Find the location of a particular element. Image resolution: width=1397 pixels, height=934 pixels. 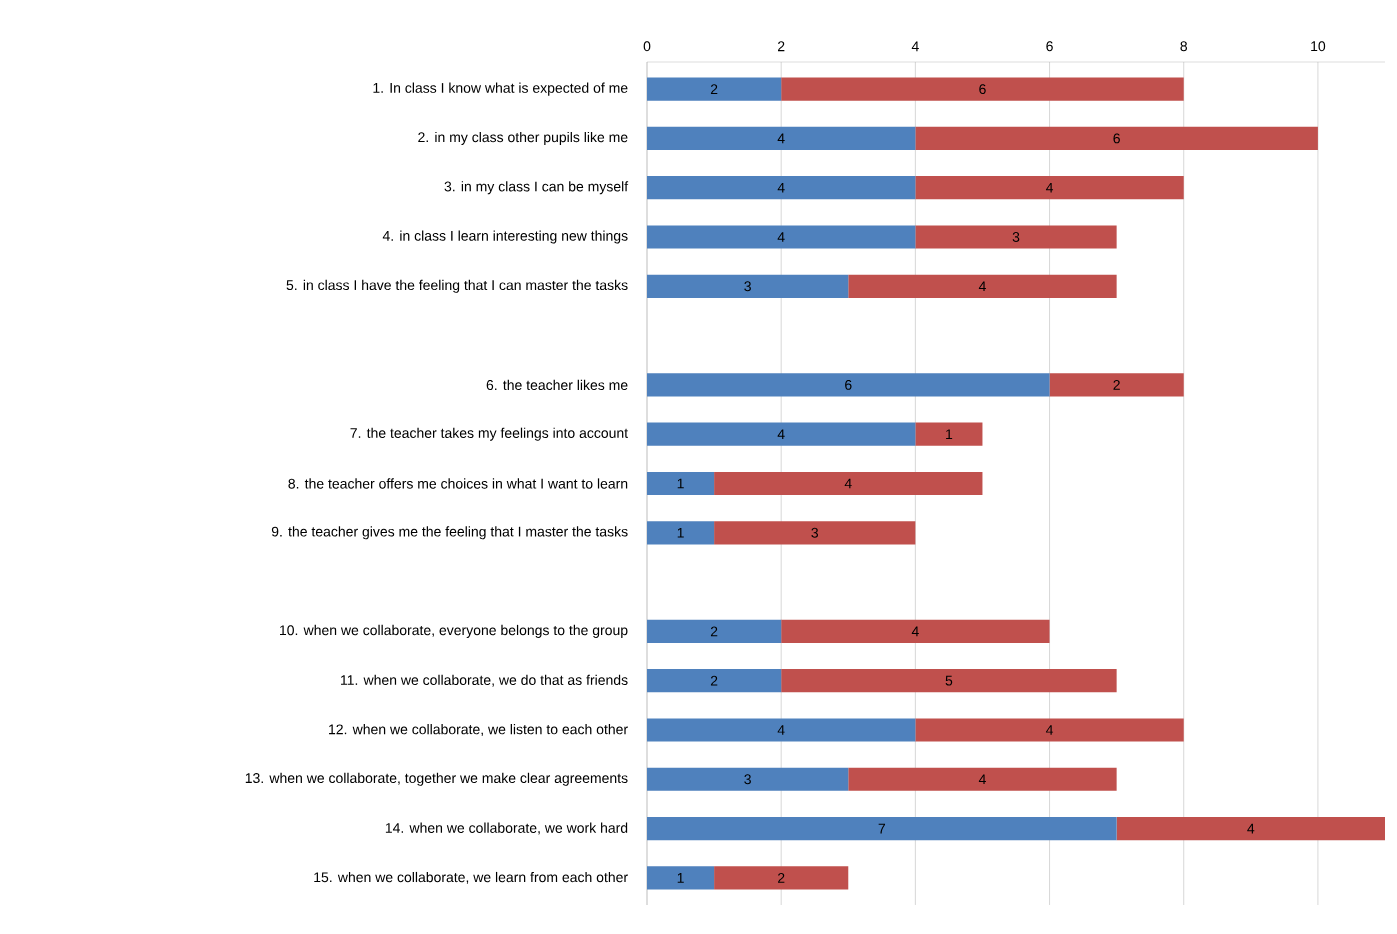

x-tick-label: 4 is located at coordinates (915, 46).